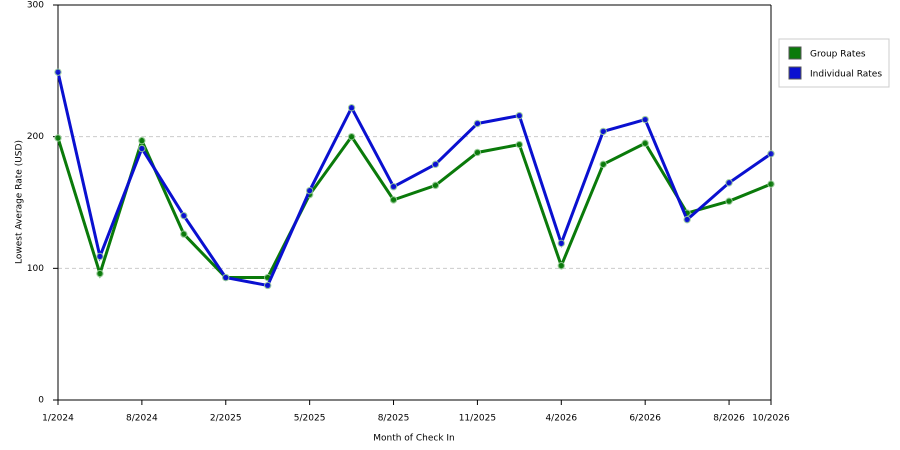 This screenshot has height=450, width=900. I want to click on x-tick-label: 4/2026, so click(561, 419).